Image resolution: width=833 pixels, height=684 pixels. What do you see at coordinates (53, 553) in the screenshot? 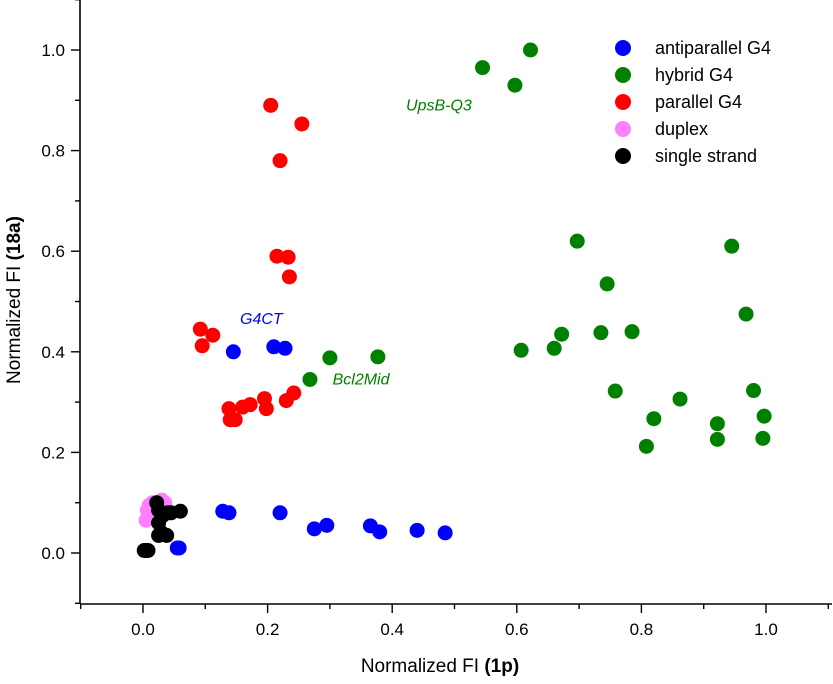
I see `y-tick-label: 0.0` at bounding box center [53, 553].